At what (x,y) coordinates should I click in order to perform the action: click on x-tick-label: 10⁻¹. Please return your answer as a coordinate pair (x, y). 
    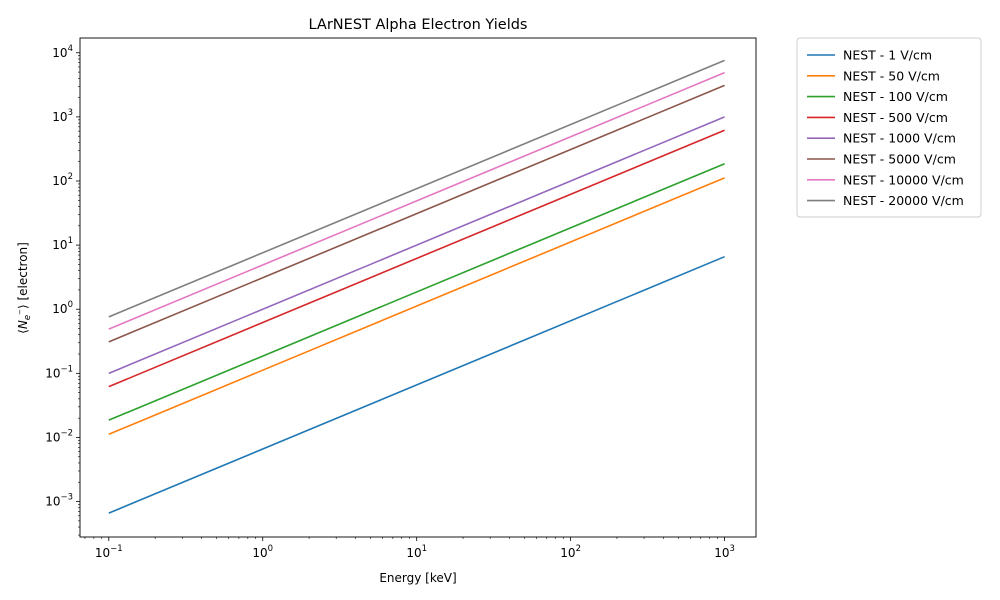
    Looking at the image, I should click on (109, 552).